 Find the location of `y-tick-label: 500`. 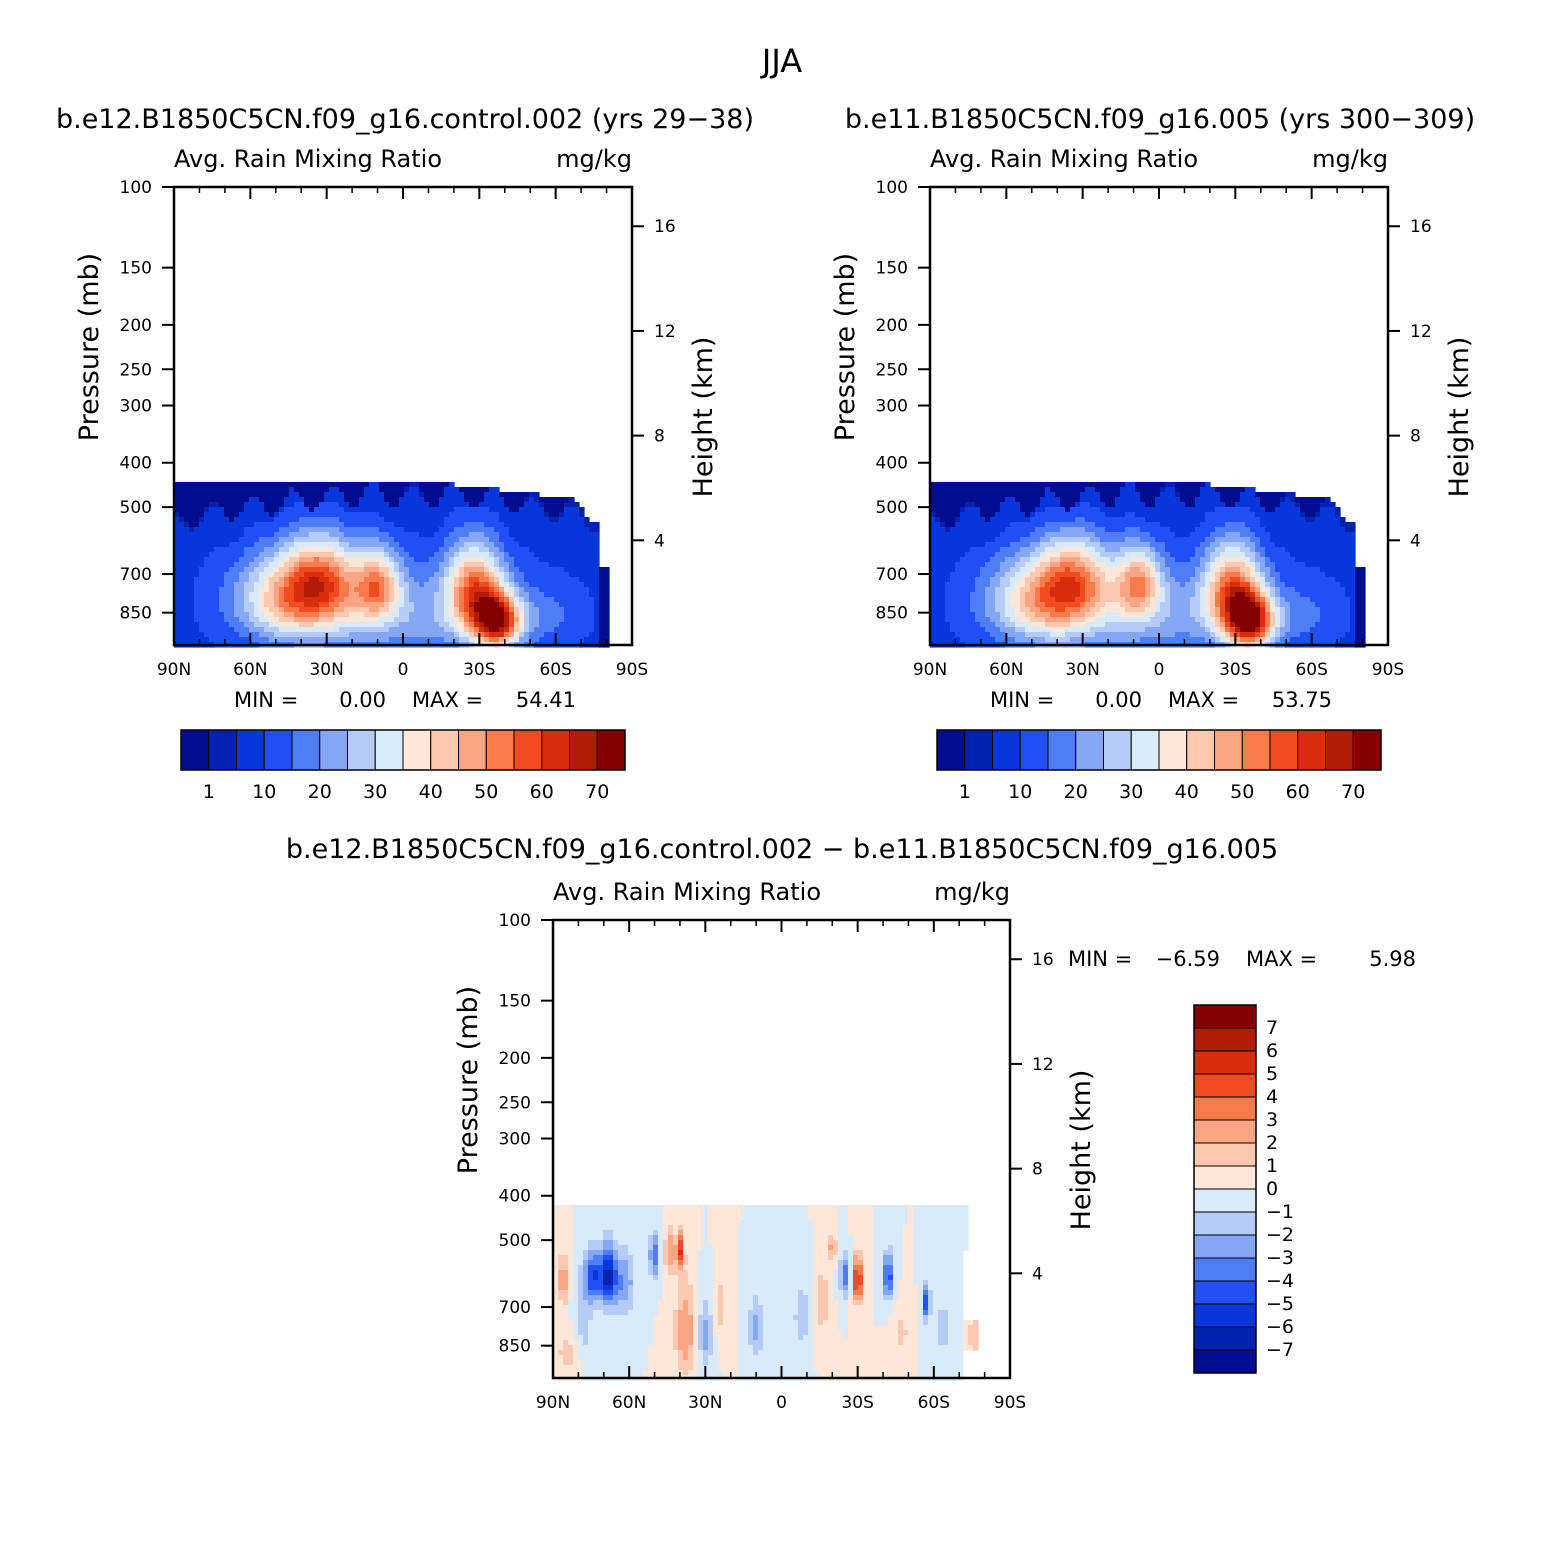

y-tick-label: 500 is located at coordinates (136, 508).